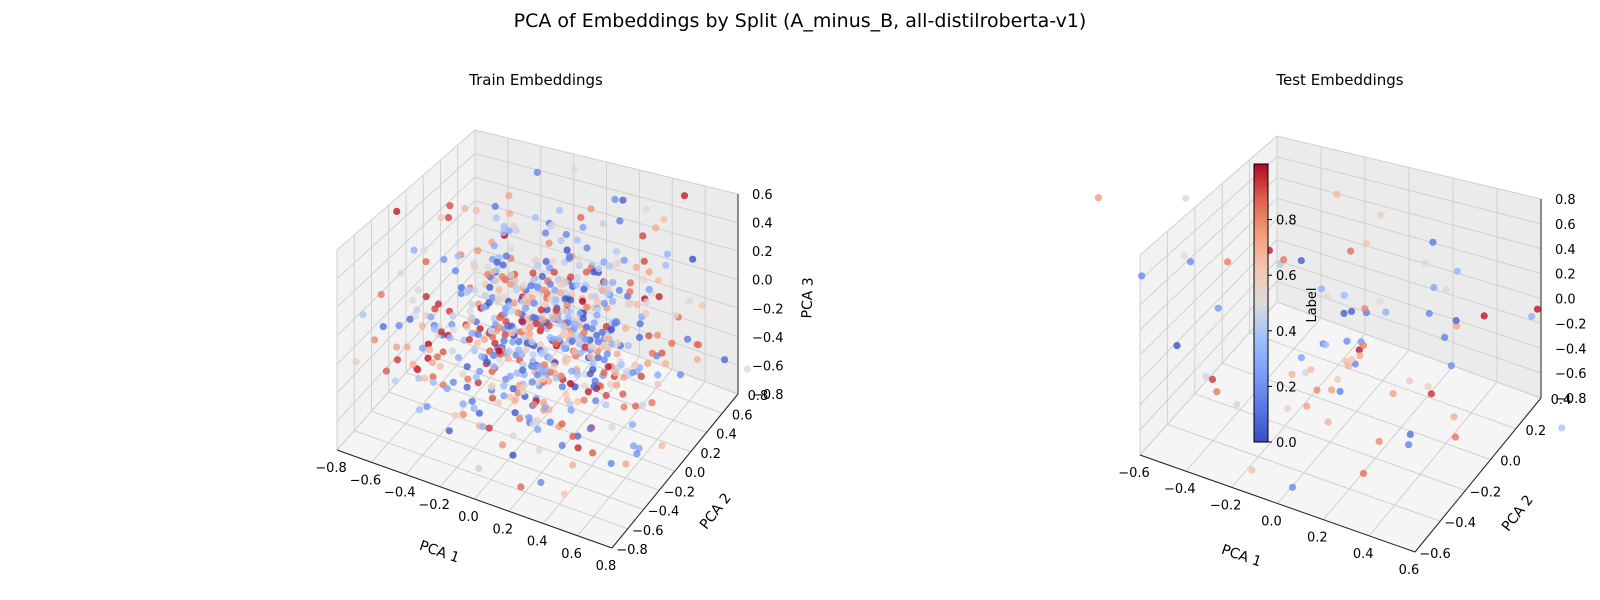 This screenshot has height=600, width=1600. Describe the element at coordinates (1565, 275) in the screenshot. I see `z-tick-label: 0.2` at that location.